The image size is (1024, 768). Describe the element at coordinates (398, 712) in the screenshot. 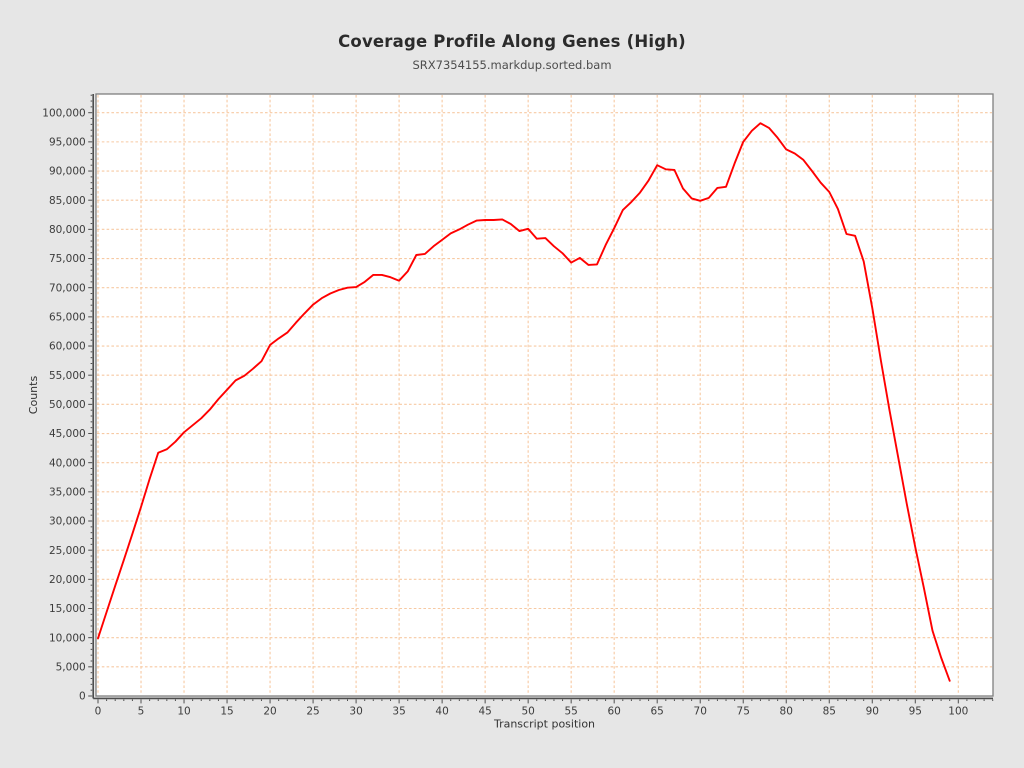

I see `x-tick-label: 35` at that location.